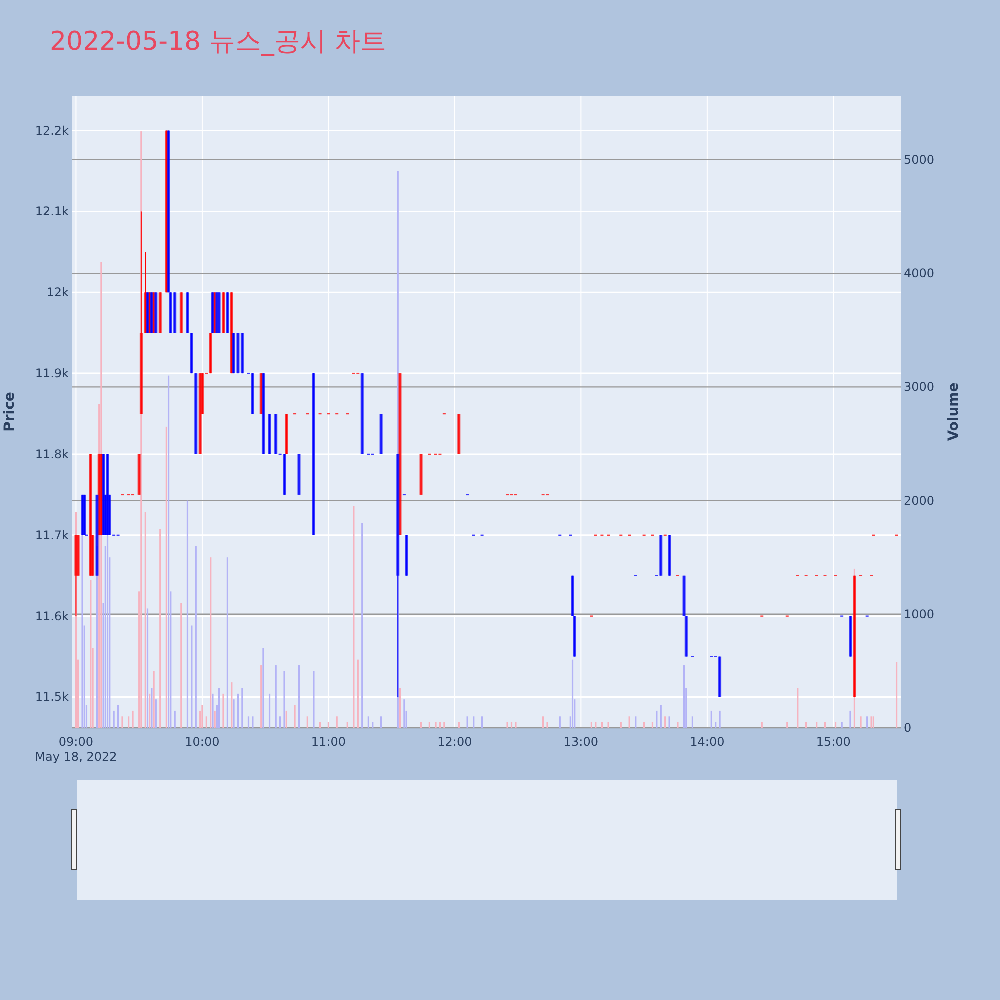  What do you see at coordinates (52, 373) in the screenshot?
I see `y-tick-label: 11.9k` at bounding box center [52, 373].